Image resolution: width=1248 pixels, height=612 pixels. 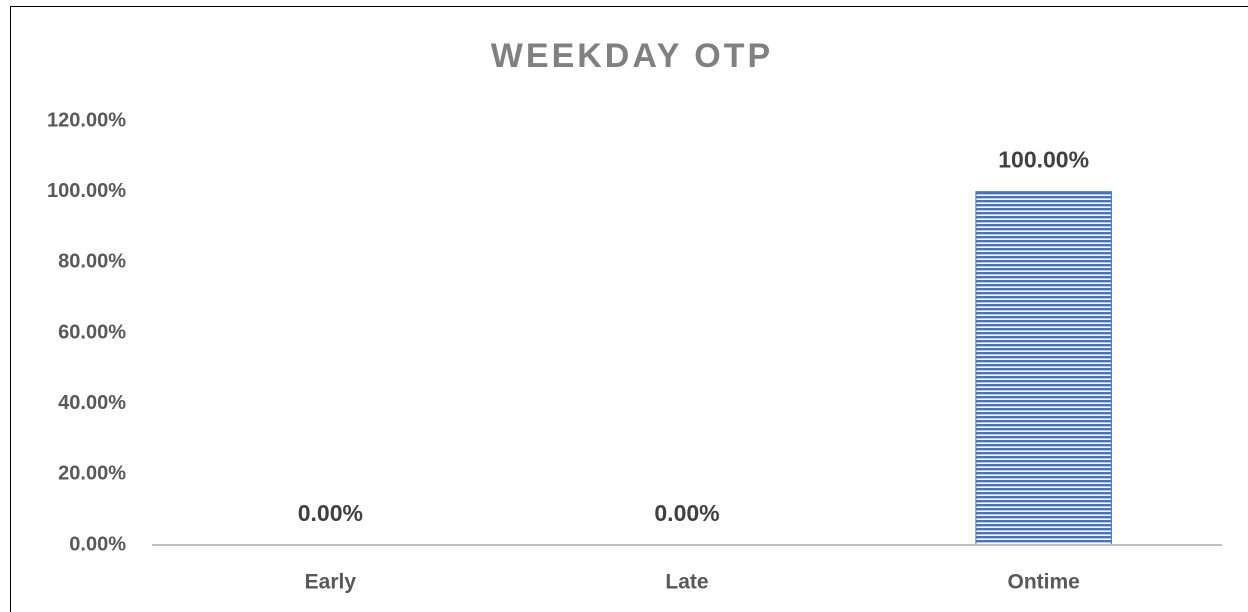 What do you see at coordinates (97, 544) in the screenshot?
I see `y-tick-label: 0.00%` at bounding box center [97, 544].